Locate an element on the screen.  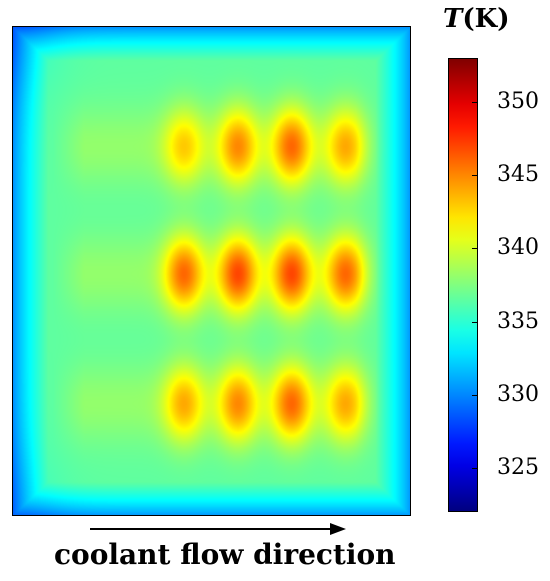
colorbar-tick-label: 350 is located at coordinates (518, 101).